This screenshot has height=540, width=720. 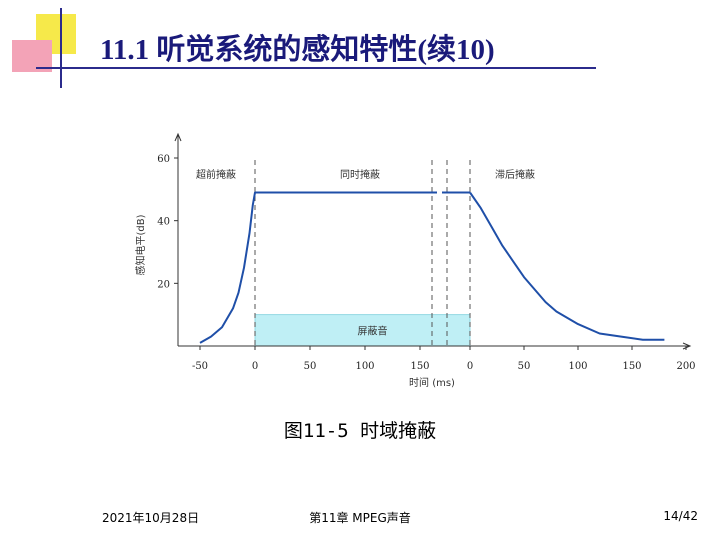 I want to click on y-tick-label: 60, so click(x=163, y=159).